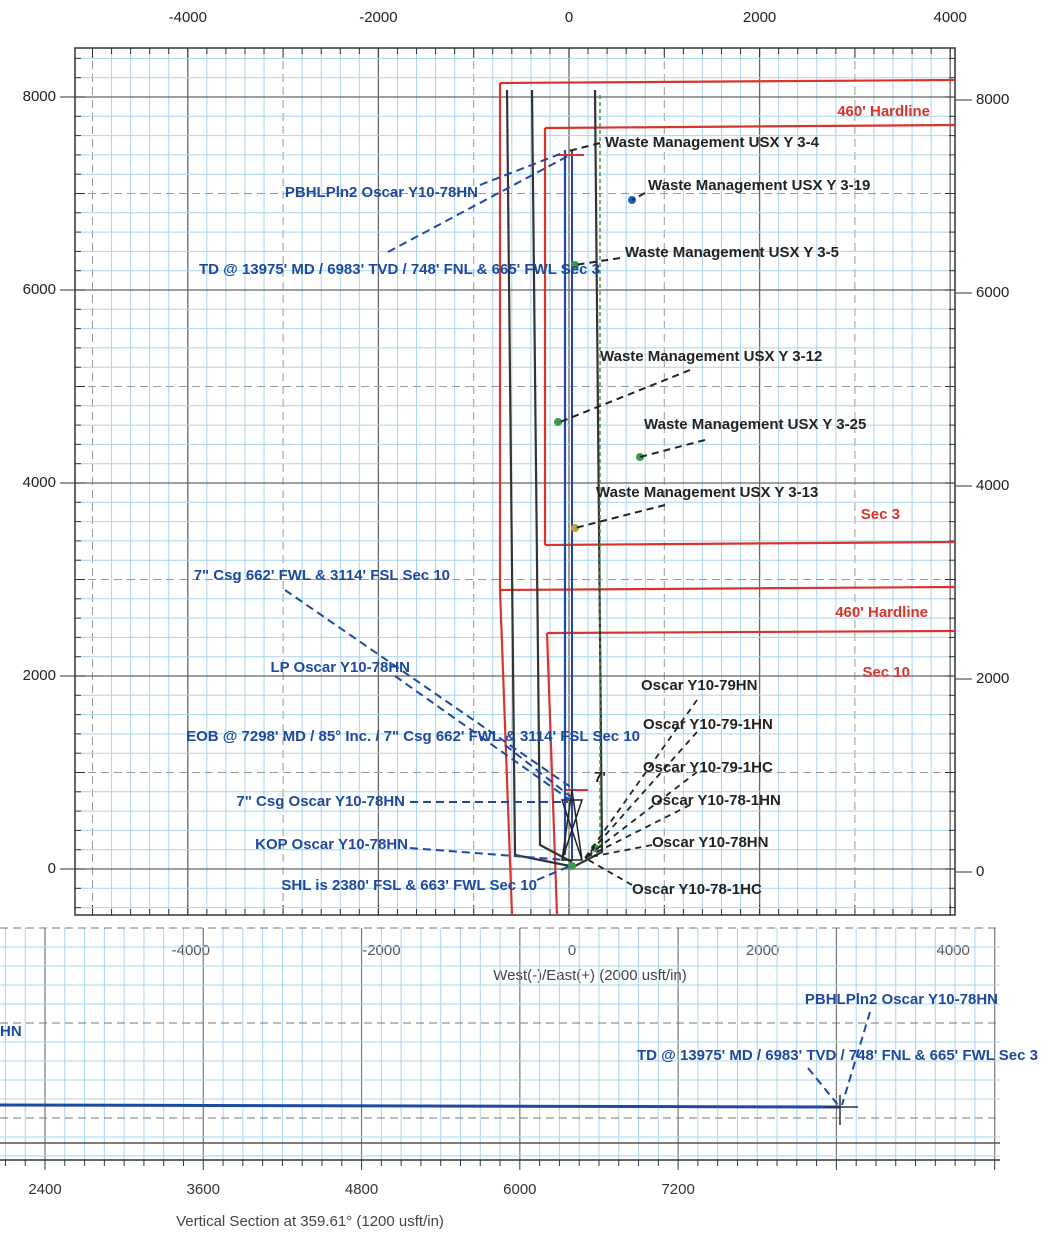 The image size is (1041, 1234). I want to click on x-tick-label: 3600, so click(203, 1189).